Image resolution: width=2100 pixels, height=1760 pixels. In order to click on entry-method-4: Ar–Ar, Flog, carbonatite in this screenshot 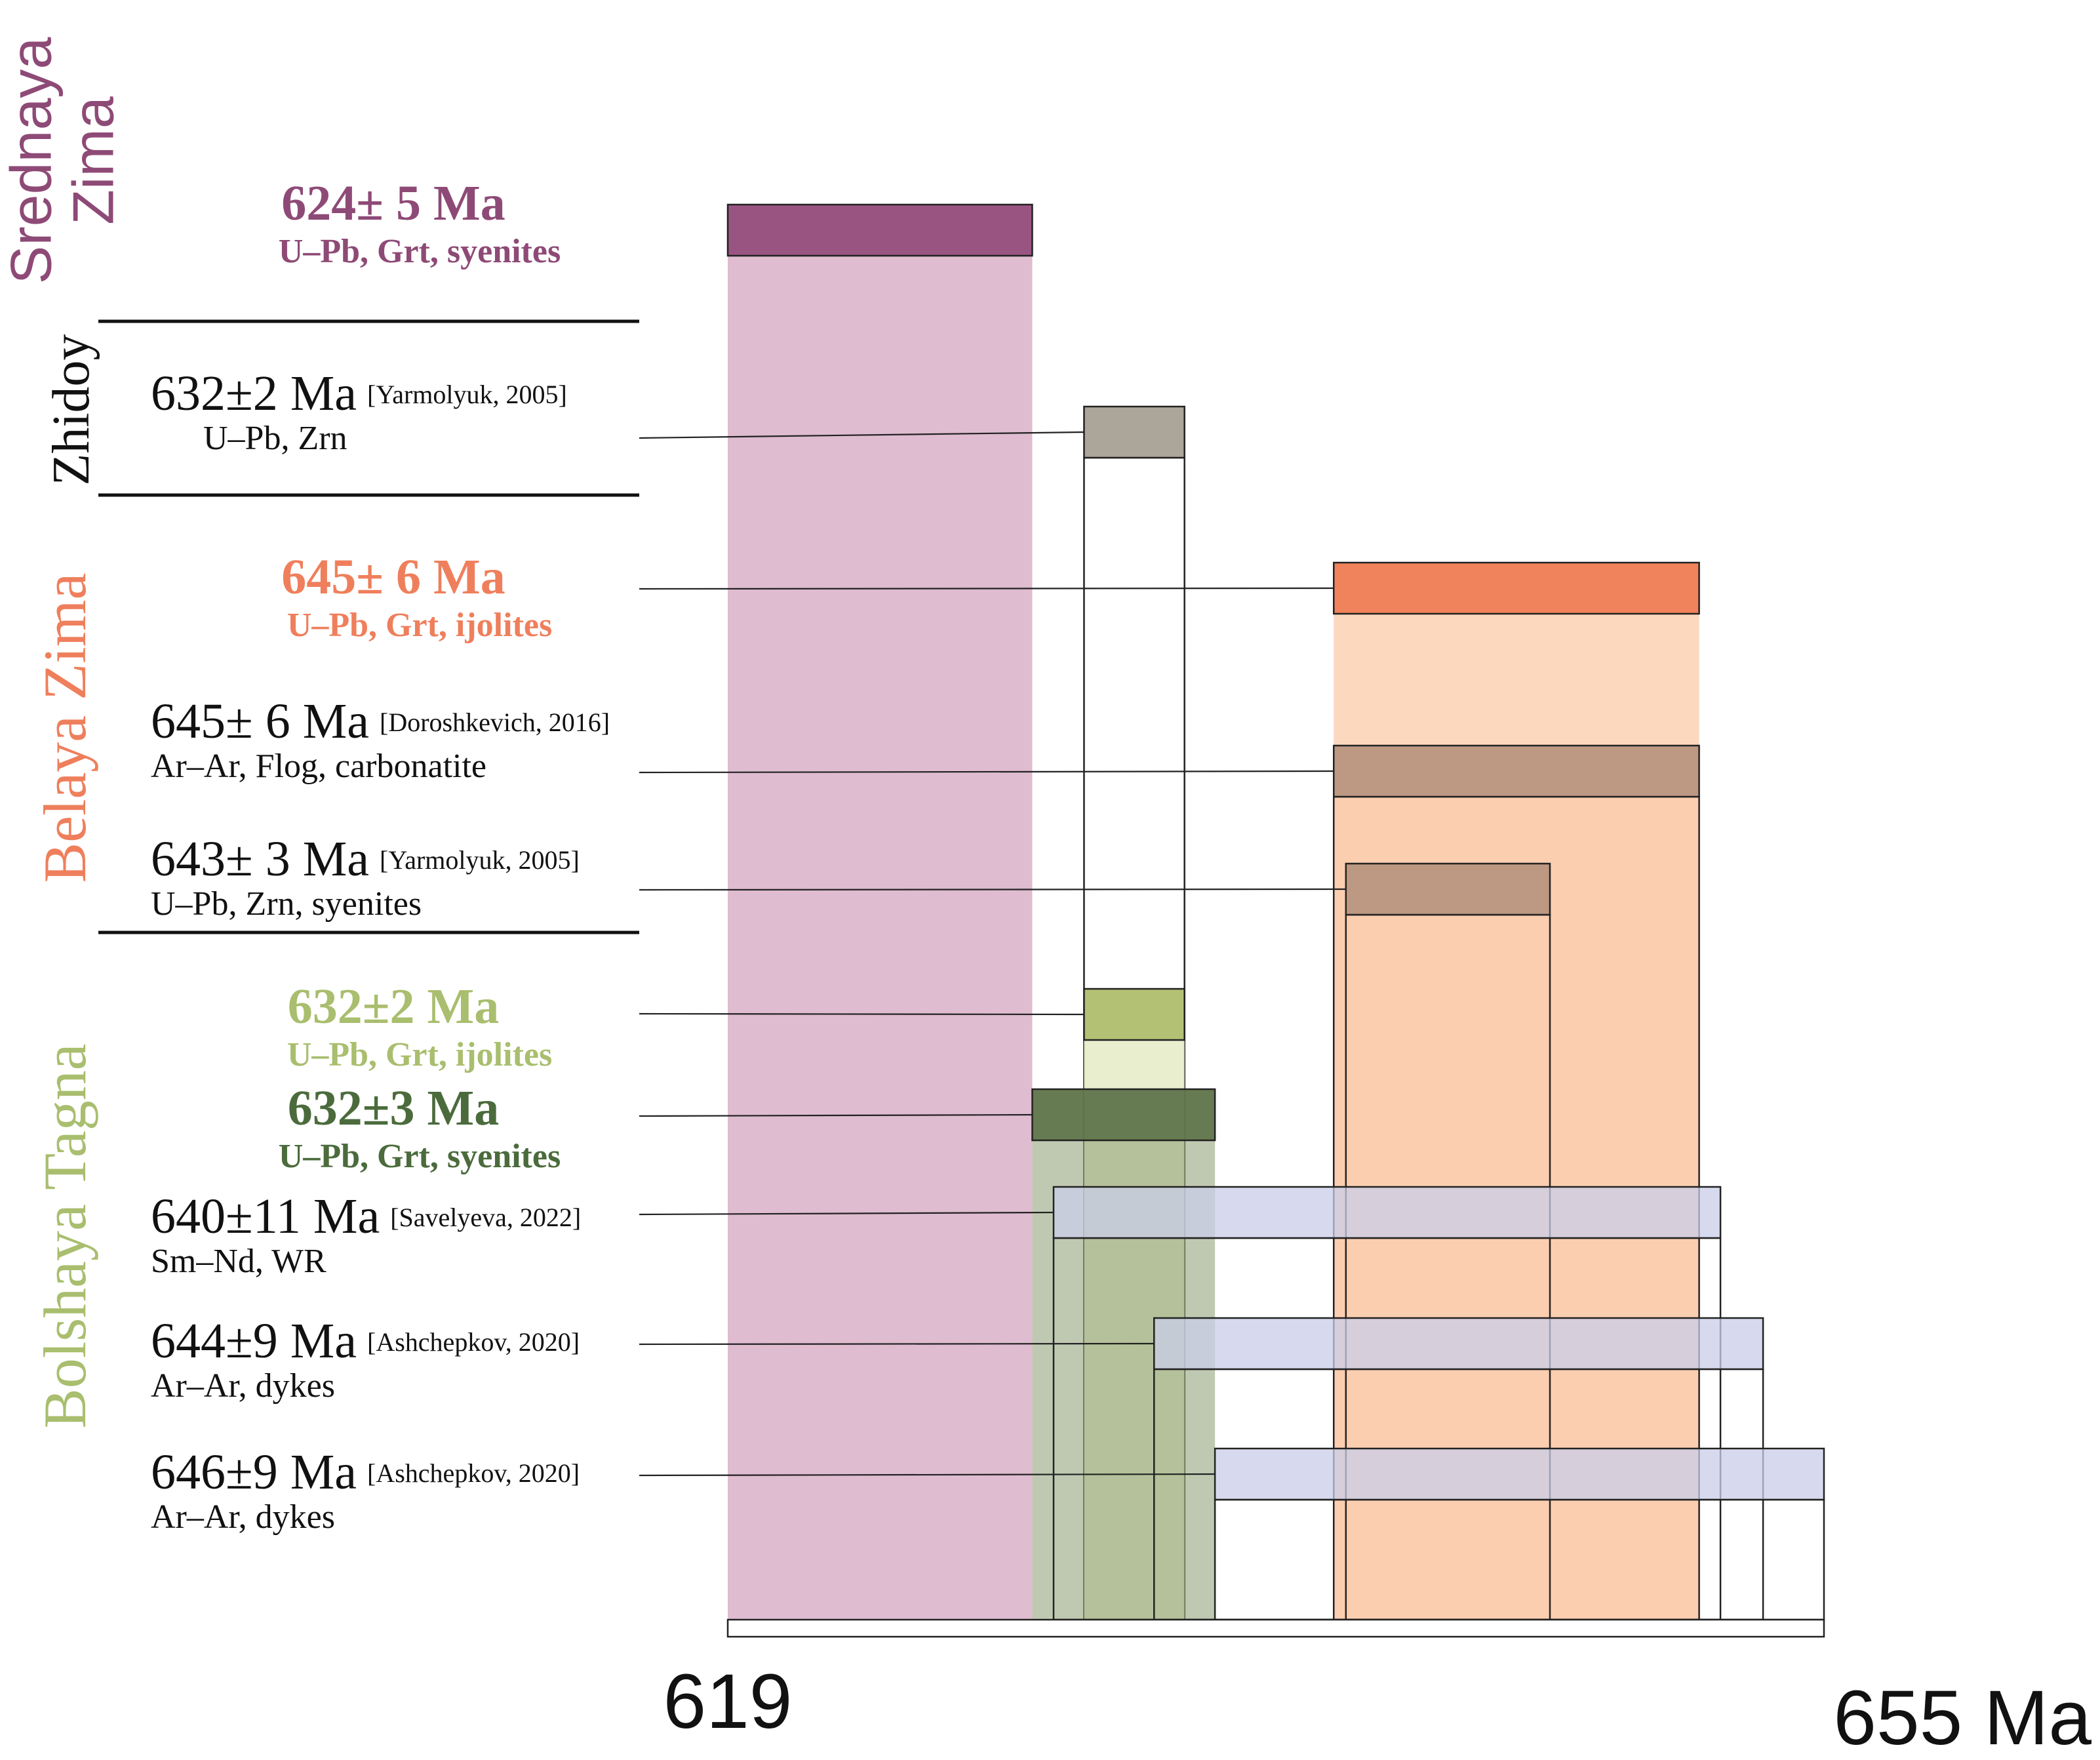, I will do `click(318, 766)`.